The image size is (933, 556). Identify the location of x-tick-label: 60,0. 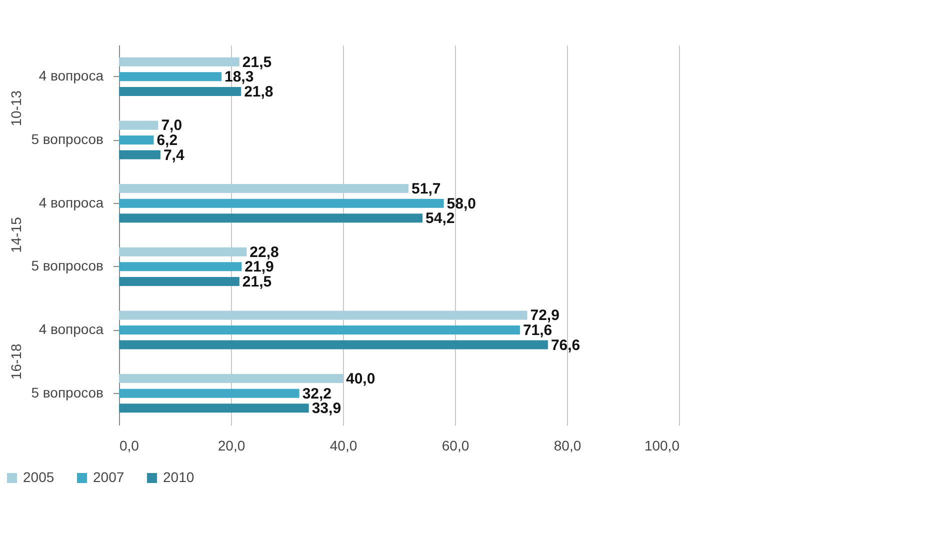
(456, 446).